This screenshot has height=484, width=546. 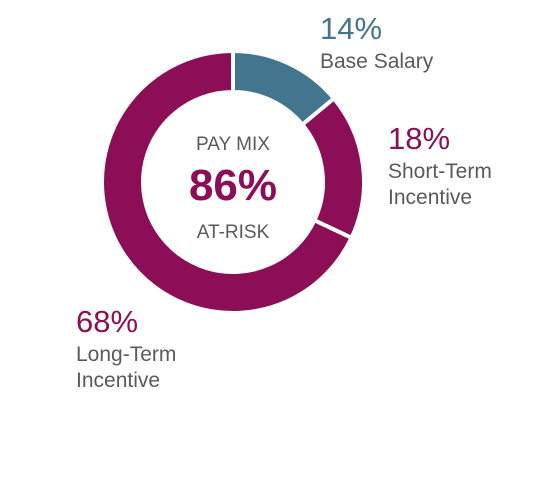 What do you see at coordinates (233, 185) in the screenshot?
I see `center-value: 86%` at bounding box center [233, 185].